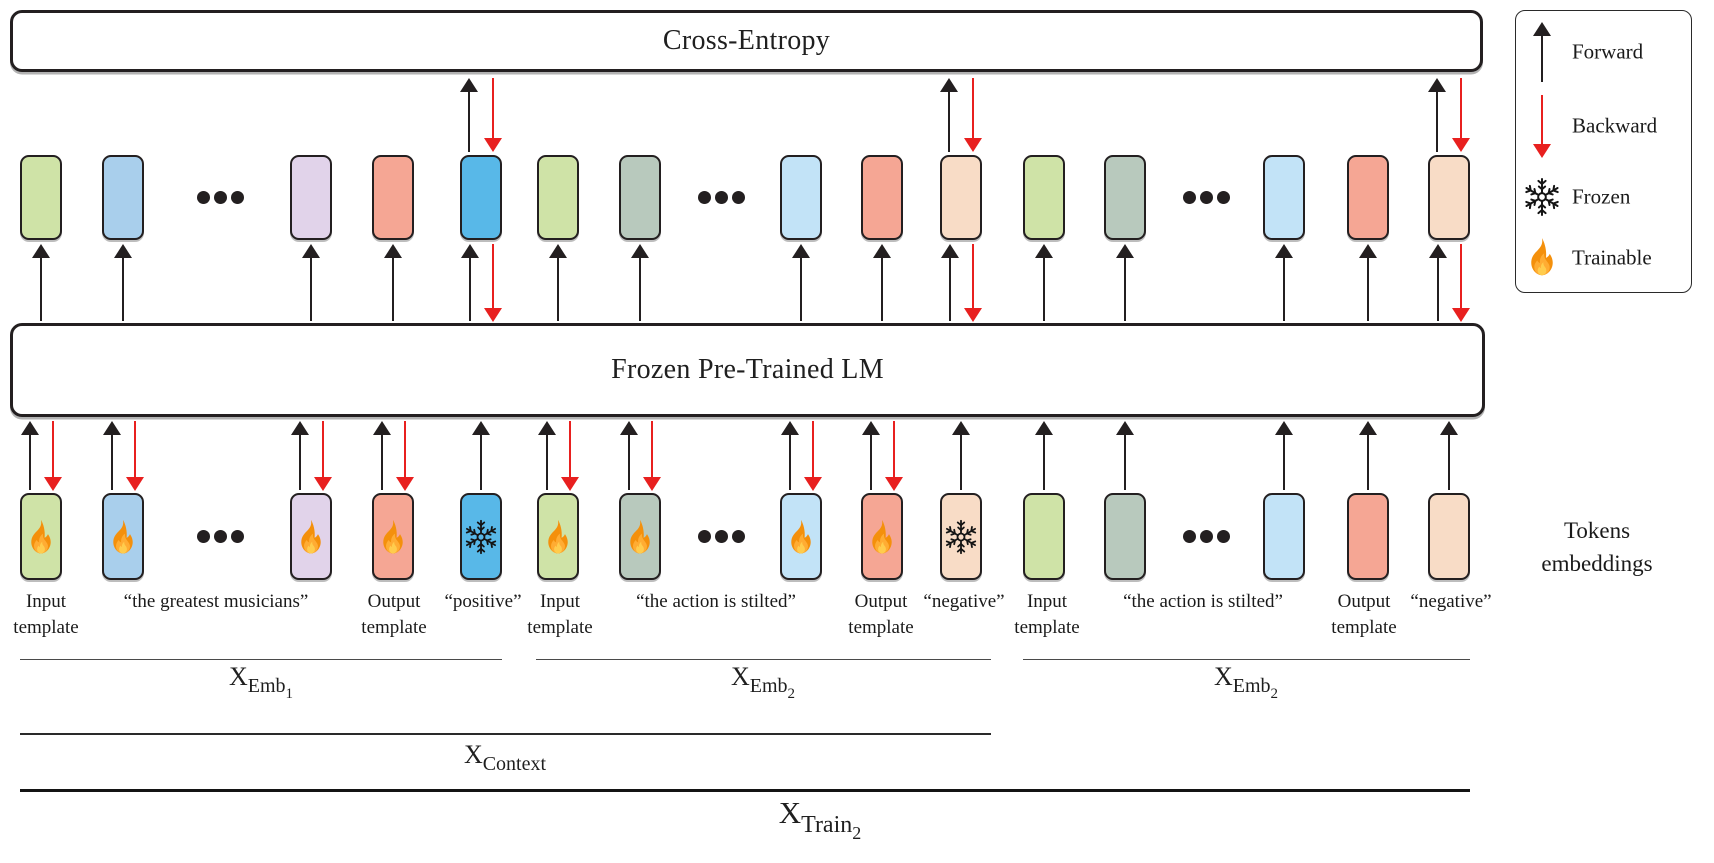 Image resolution: width=1714 pixels, height=863 pixels. What do you see at coordinates (505, 734) in the screenshot?
I see `context-span-line` at bounding box center [505, 734].